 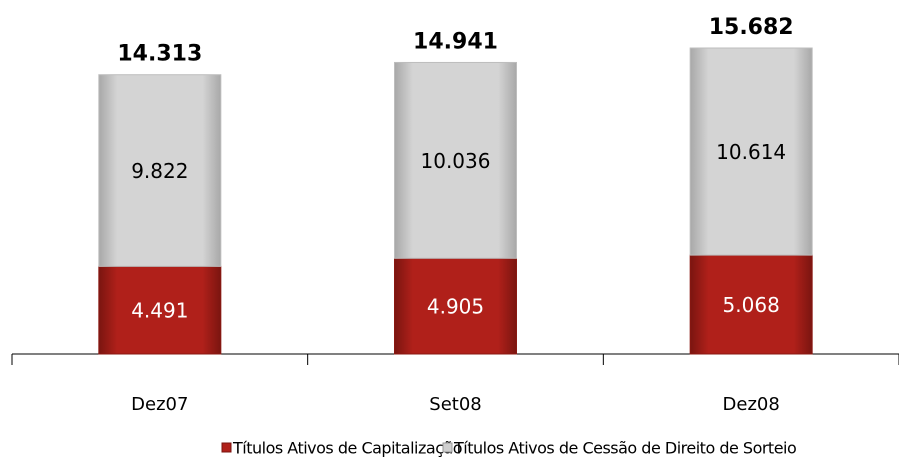 I want to click on value-label: 9.822, so click(x=159, y=171).